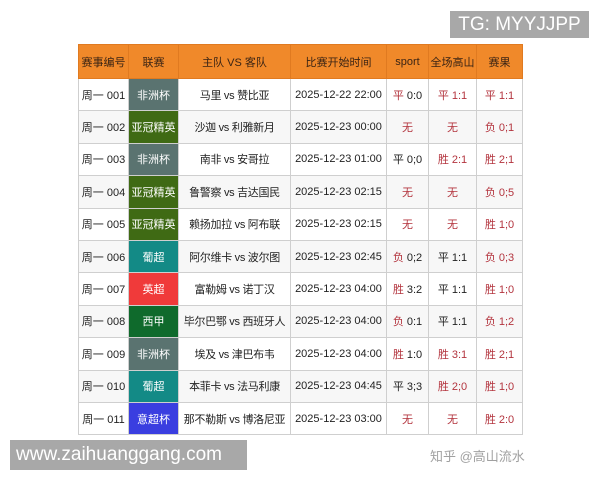 Image resolution: width=600 pixels, height=480 pixels. I want to click on score: 0:0, so click(414, 95).